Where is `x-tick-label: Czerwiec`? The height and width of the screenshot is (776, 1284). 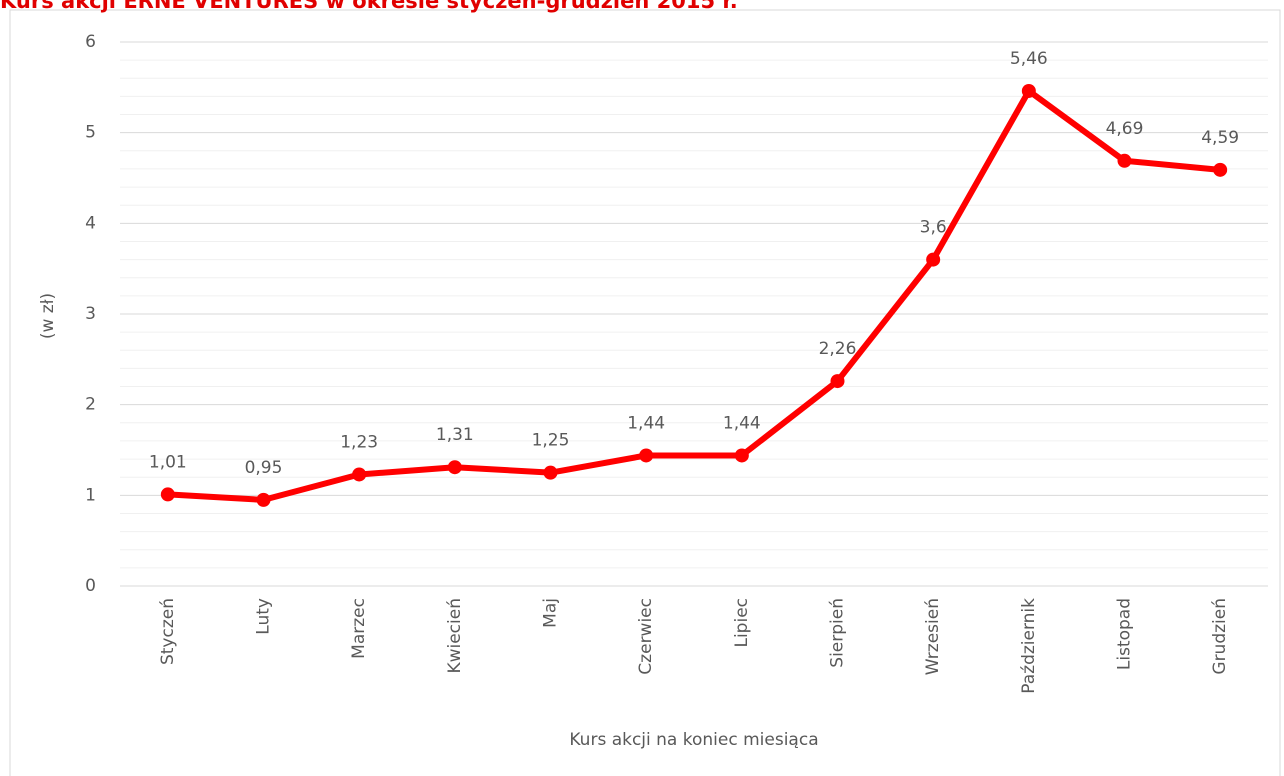
x-tick-label: Czerwiec is located at coordinates (646, 636).